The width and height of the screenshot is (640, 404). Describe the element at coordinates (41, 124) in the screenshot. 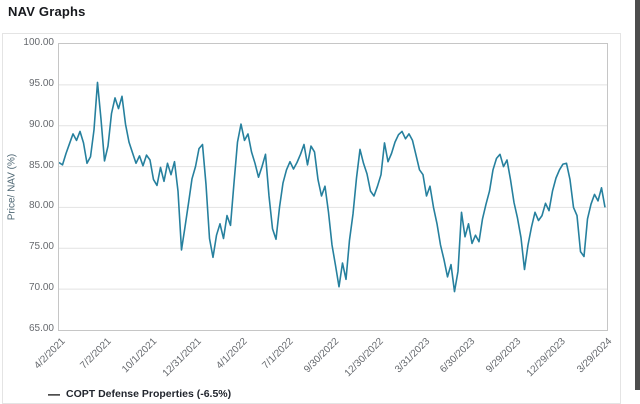

I see `y-tick-label: 90.00` at that location.